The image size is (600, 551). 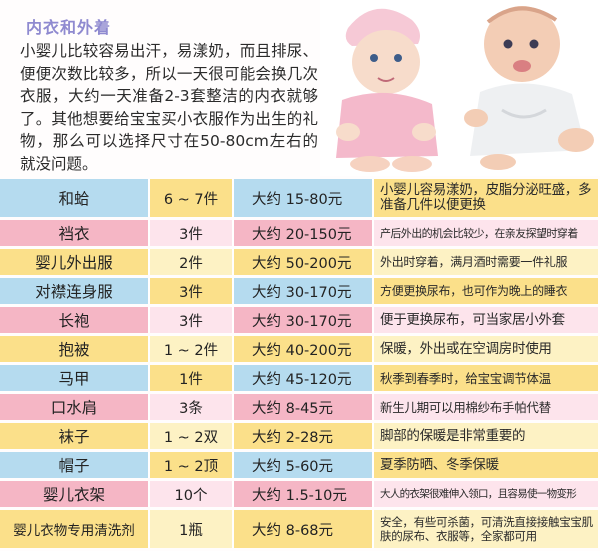 I want to click on table-row: 口水肩 3条 大约 8-45元 新生儿期可以用棉纱布手帕代替, so click(x=300, y=407).